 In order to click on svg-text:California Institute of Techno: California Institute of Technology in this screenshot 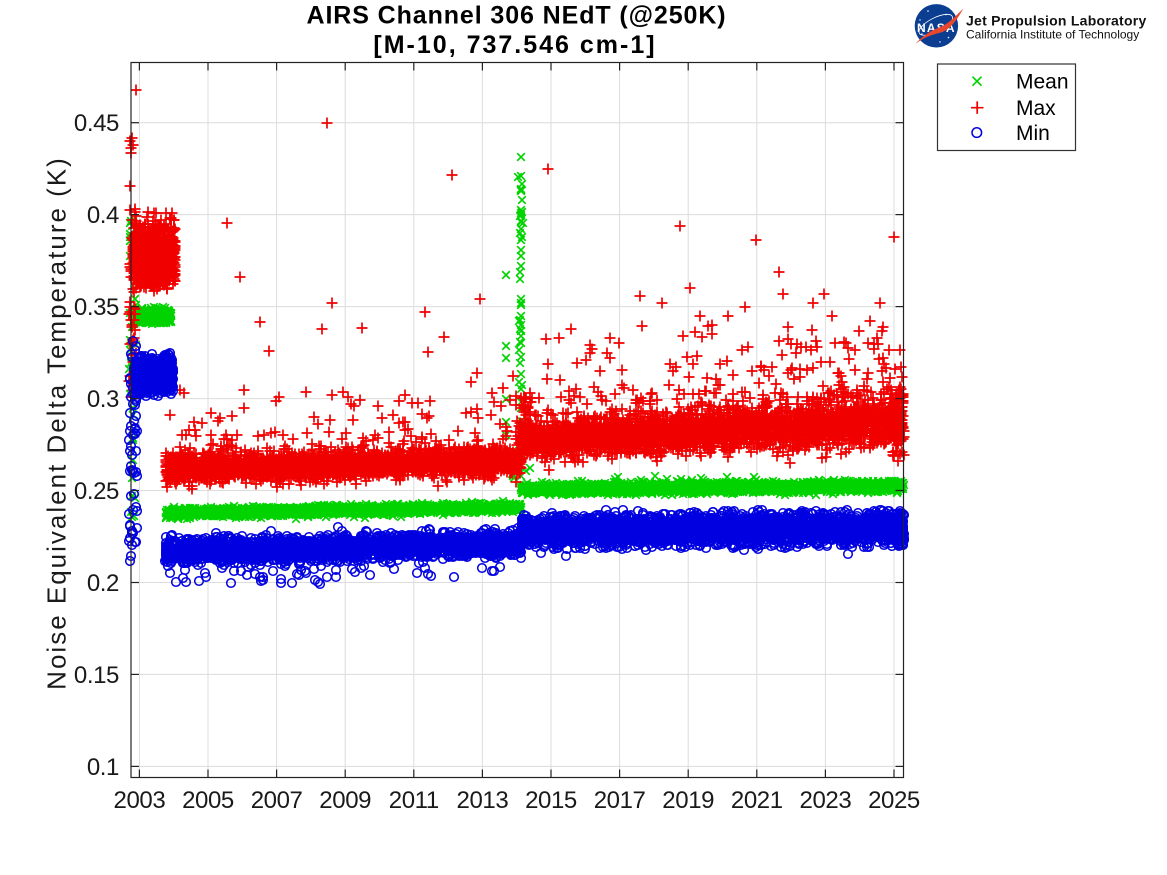, I will do `click(1052, 34)`.